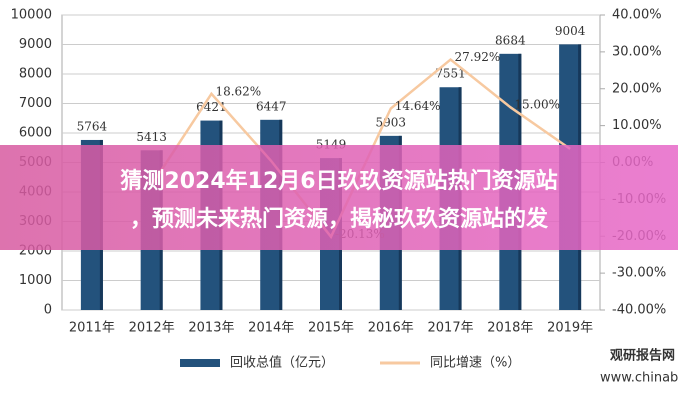 The height and width of the screenshot is (400, 678). I want to click on y2-tick-label: 10.00%, so click(637, 125).